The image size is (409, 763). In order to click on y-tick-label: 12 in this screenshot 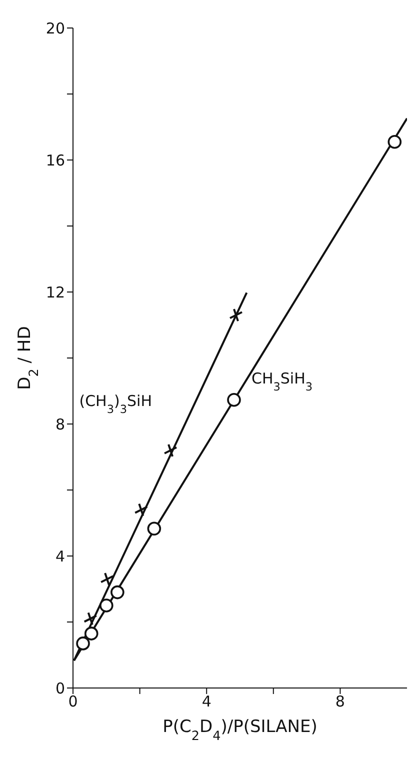, I will do `click(55, 292)`.